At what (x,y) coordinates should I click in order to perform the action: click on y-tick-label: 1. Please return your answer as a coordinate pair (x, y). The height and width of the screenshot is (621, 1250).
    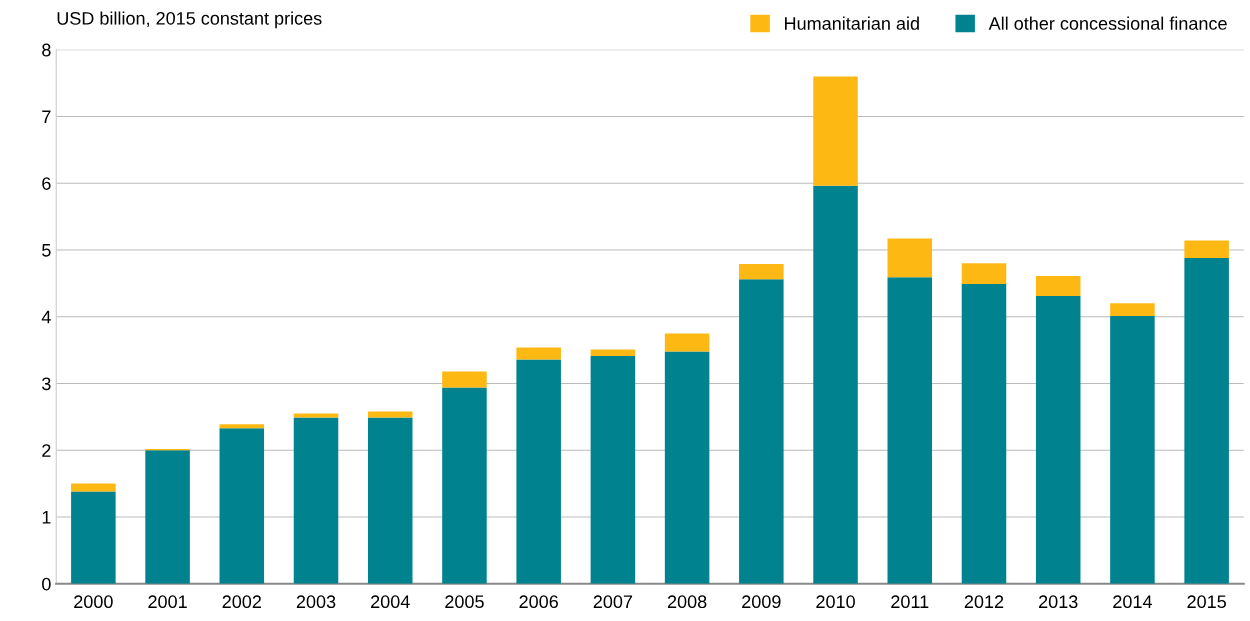
    Looking at the image, I should click on (46, 517).